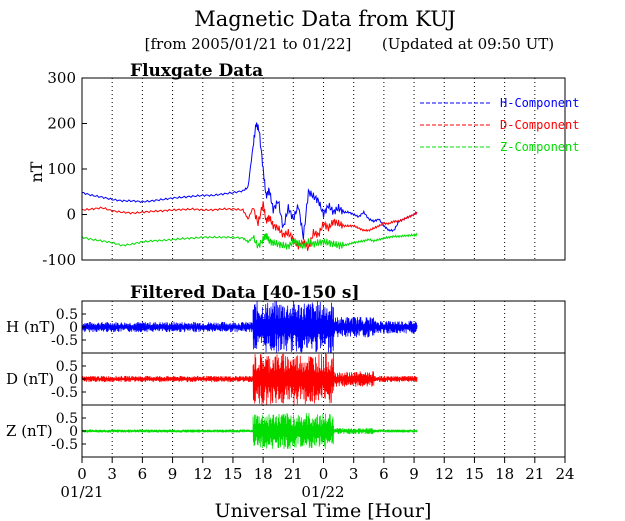 The image size is (625, 521). Describe the element at coordinates (248, 44) in the screenshot. I see `date-range-subtitle: [from 2005/01/21 to 01/22]` at that location.